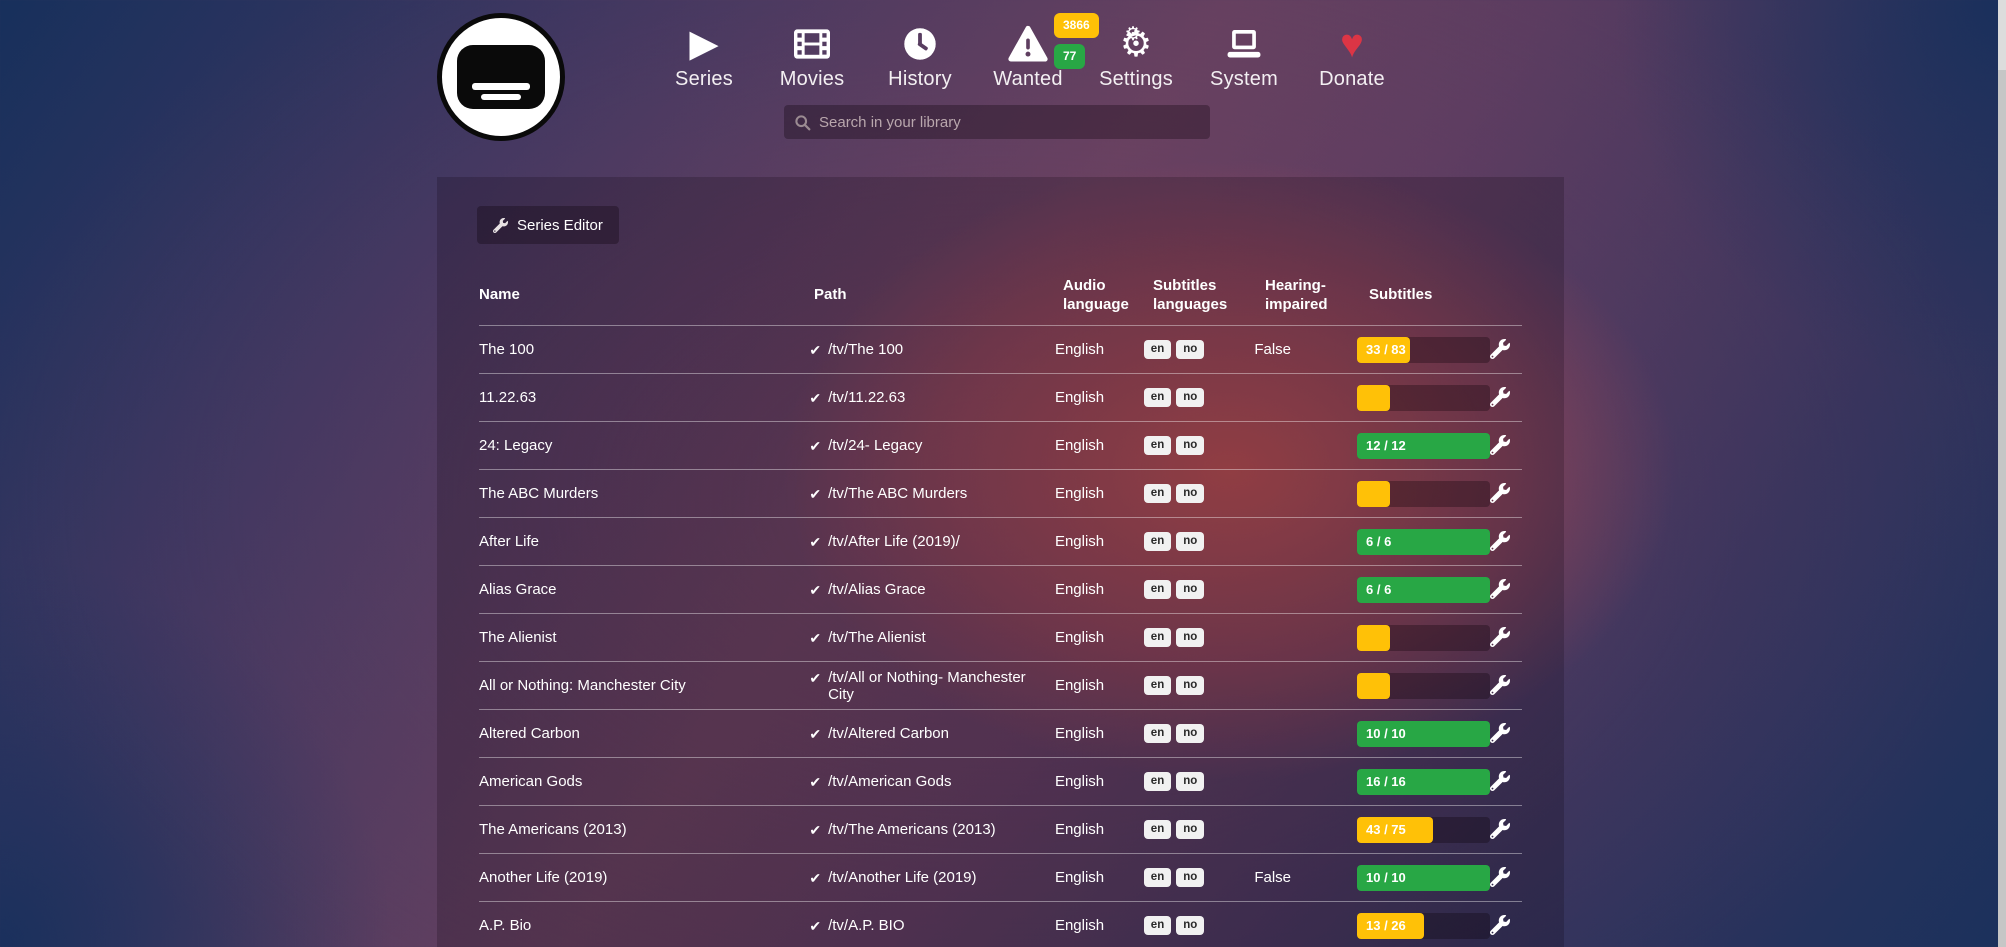 This screenshot has height=947, width=2006. What do you see at coordinates (1190, 294) in the screenshot?
I see `header-subtitles-languages: Subtitles languages` at bounding box center [1190, 294].